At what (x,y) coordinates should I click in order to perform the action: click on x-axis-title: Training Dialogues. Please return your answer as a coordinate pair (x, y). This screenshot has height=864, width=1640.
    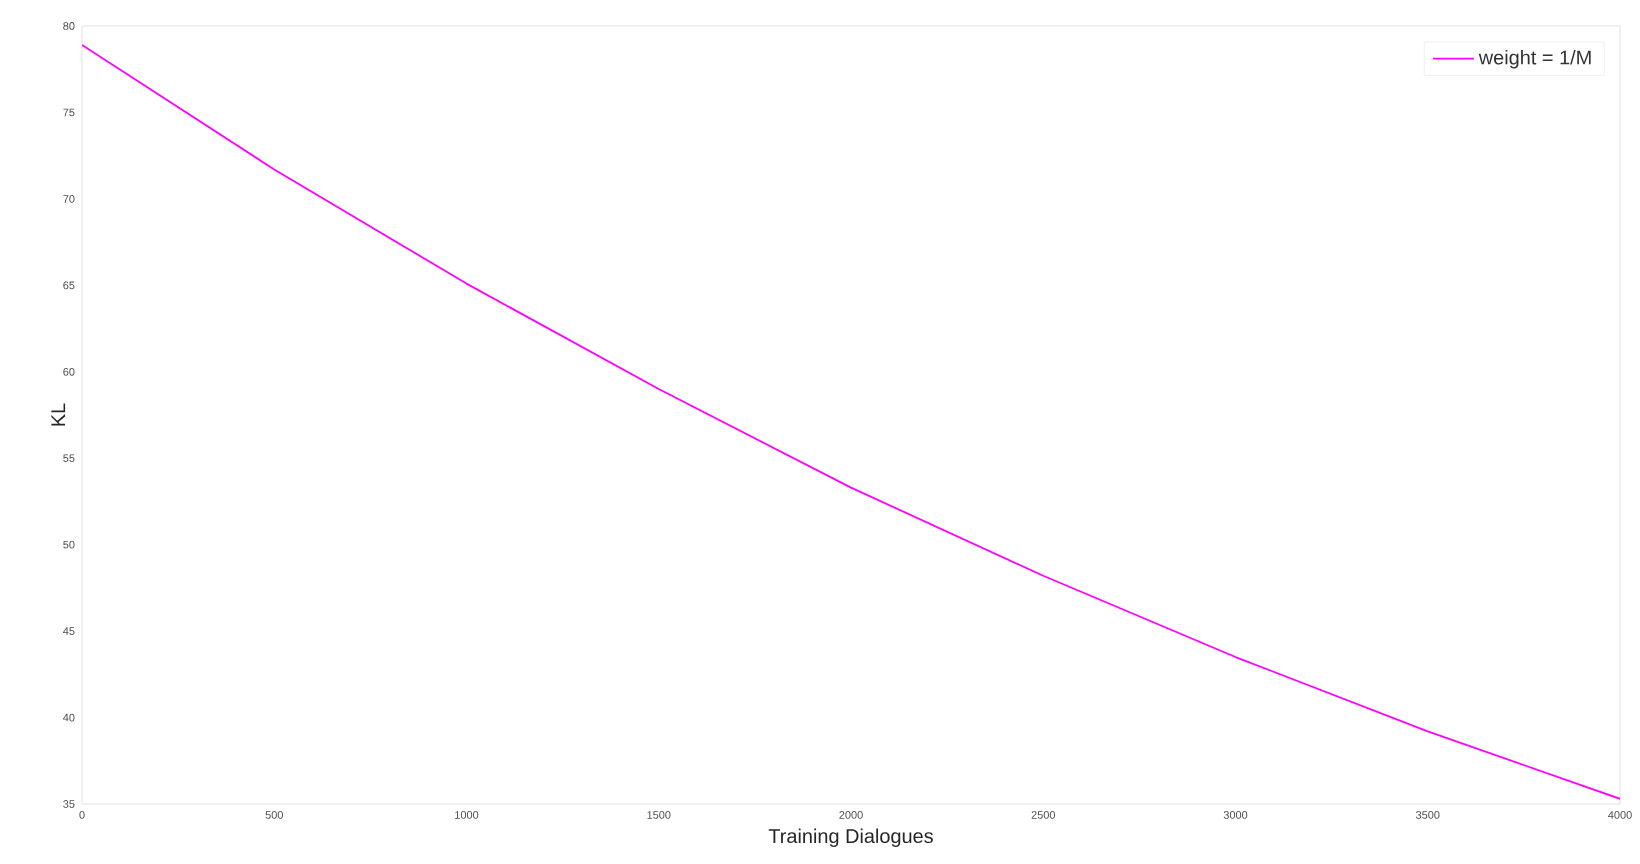
    Looking at the image, I should click on (850, 838).